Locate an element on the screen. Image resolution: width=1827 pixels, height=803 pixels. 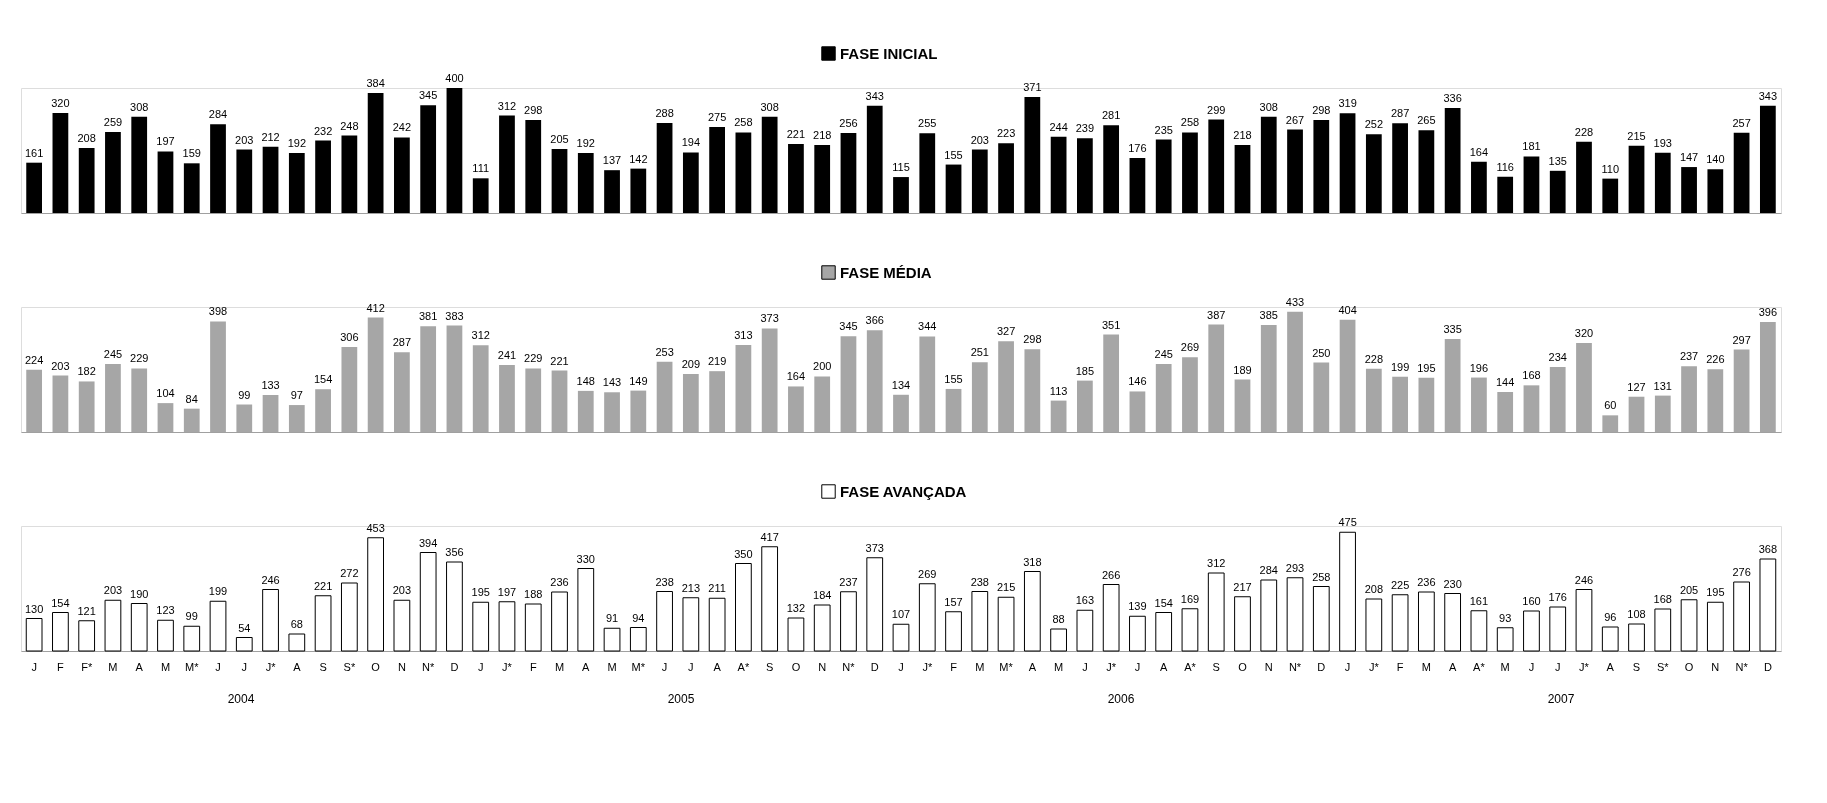
data-label: 244 is located at coordinates (1058, 126).